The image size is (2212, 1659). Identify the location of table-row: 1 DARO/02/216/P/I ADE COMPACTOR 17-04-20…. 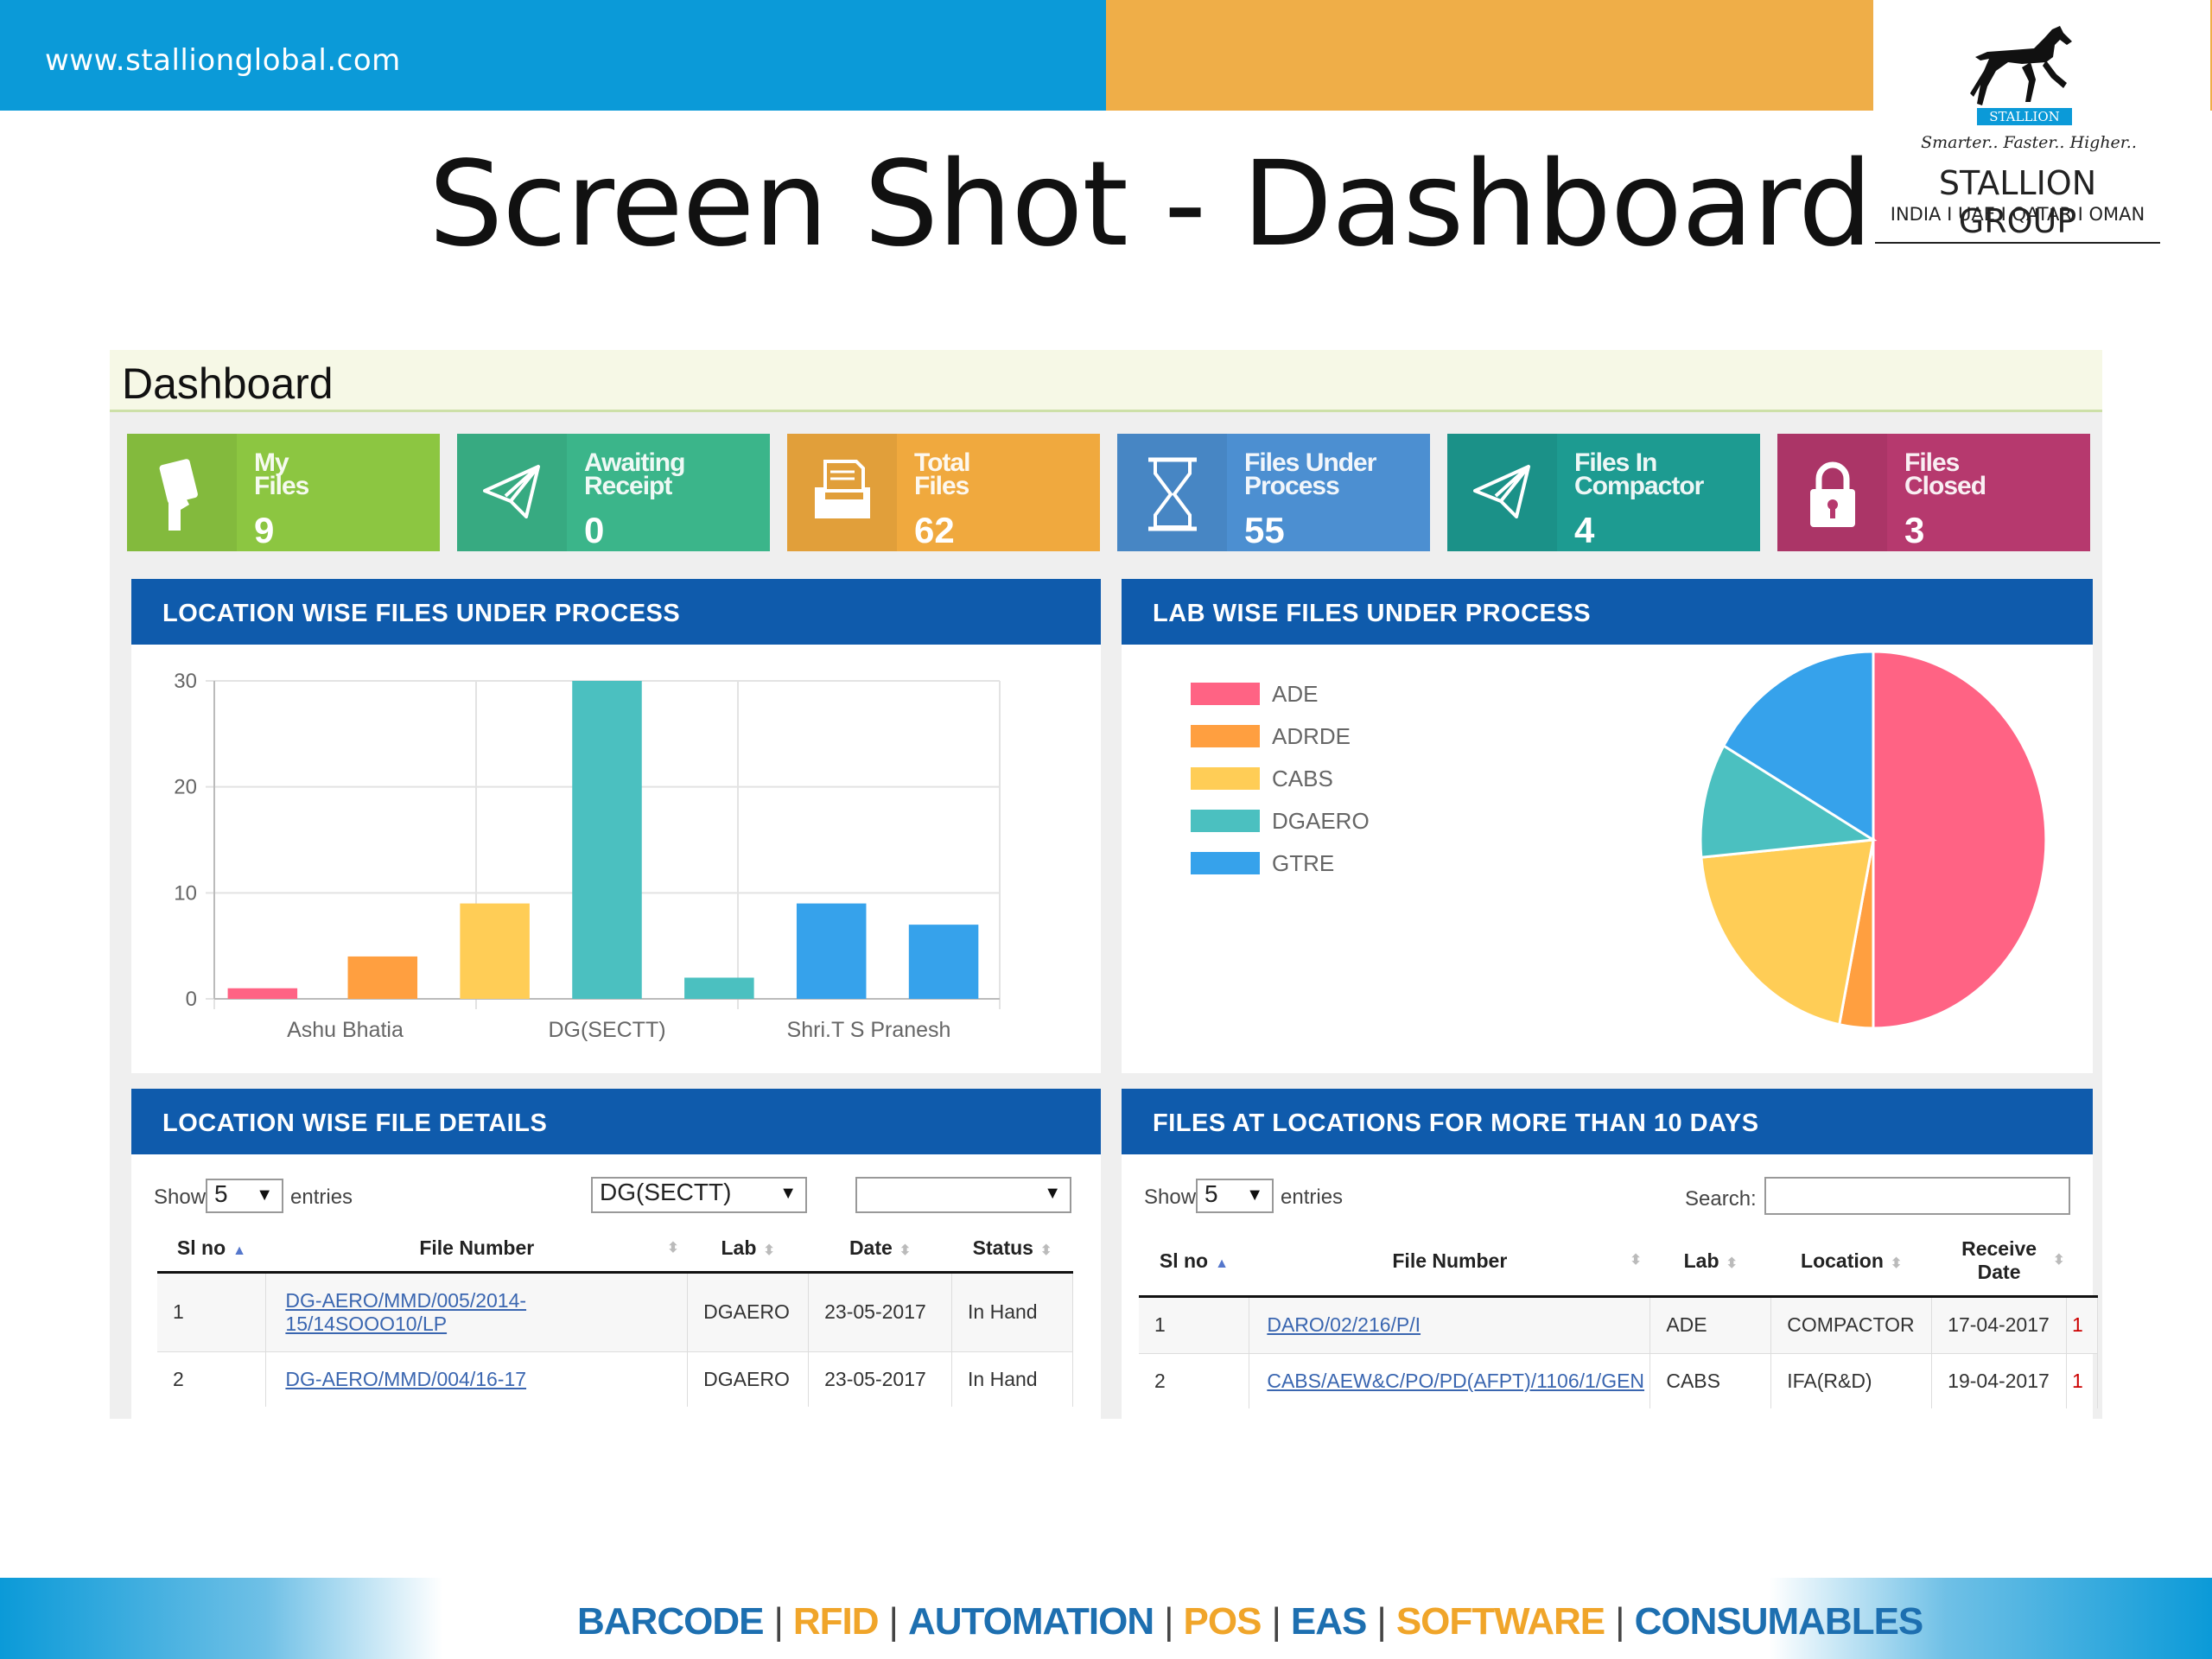
(1618, 1324).